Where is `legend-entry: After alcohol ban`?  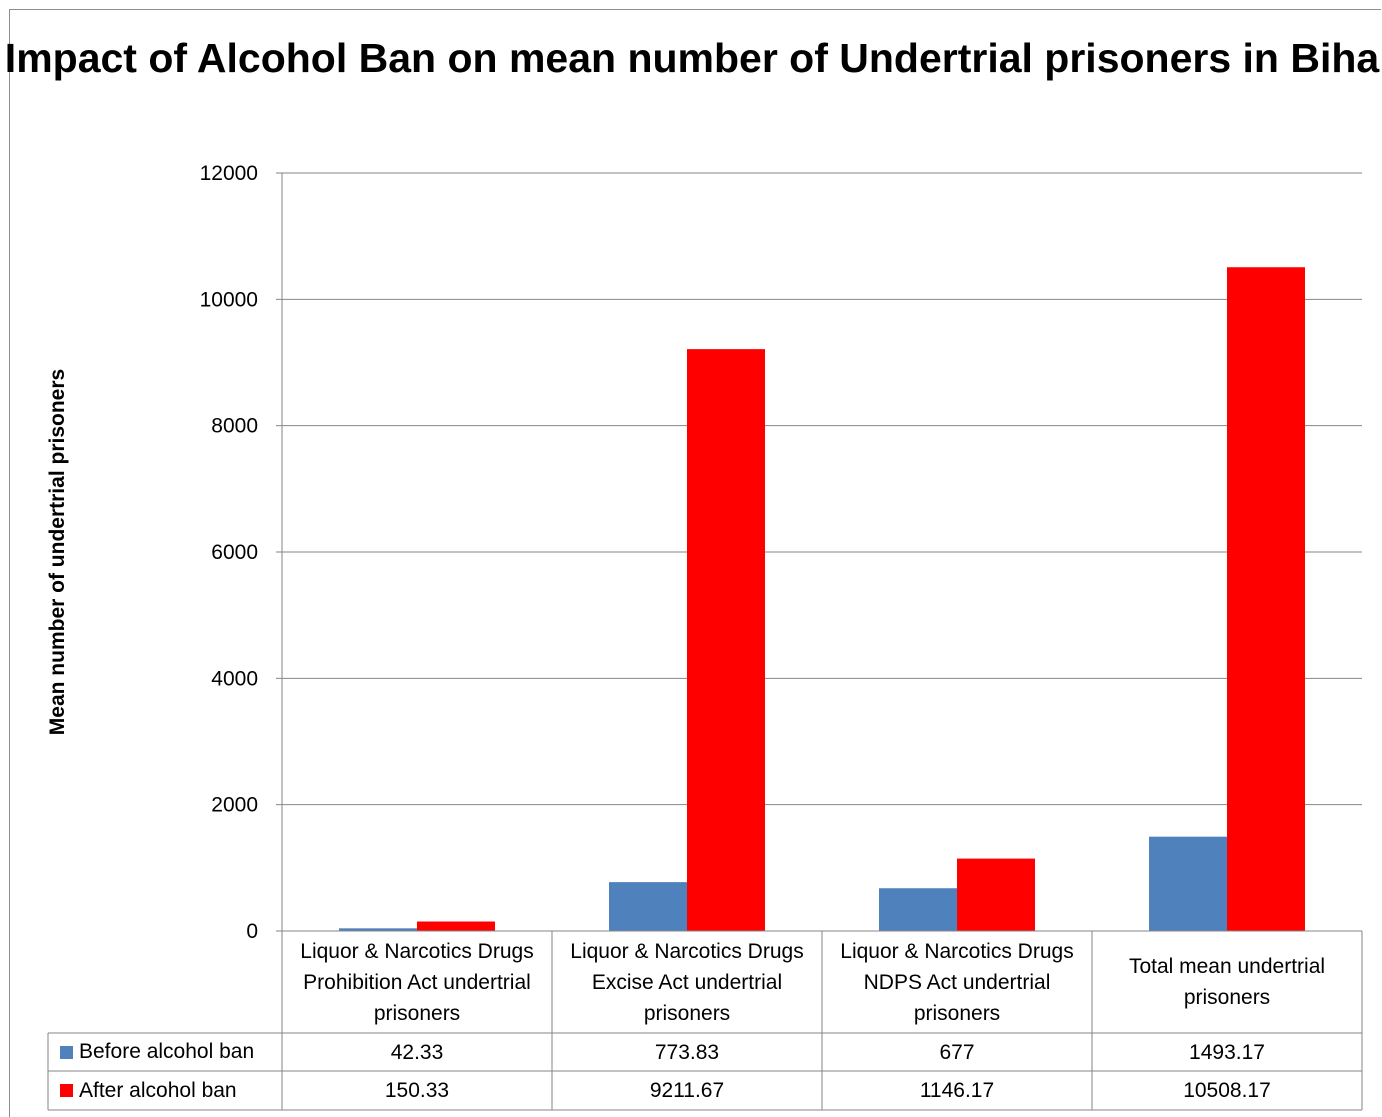
legend-entry: After alcohol ban is located at coordinates (165, 1090).